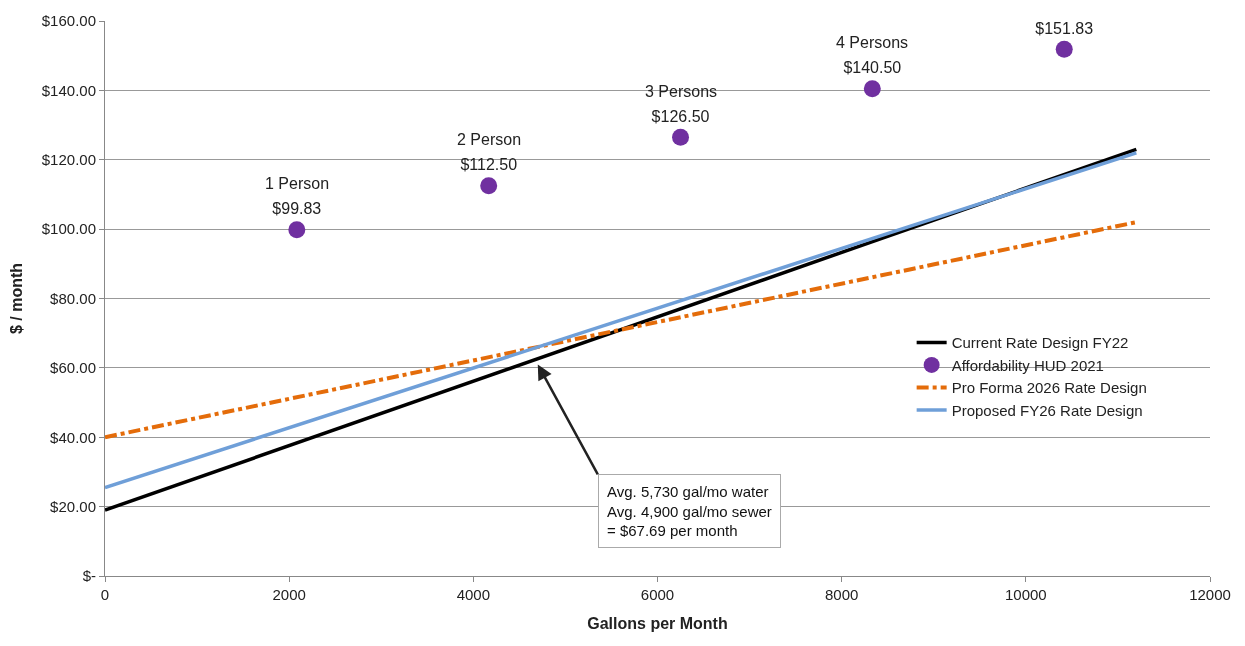  What do you see at coordinates (1049, 388) in the screenshot?
I see `legend-label: Pro Forma 2026 Rate Design` at bounding box center [1049, 388].